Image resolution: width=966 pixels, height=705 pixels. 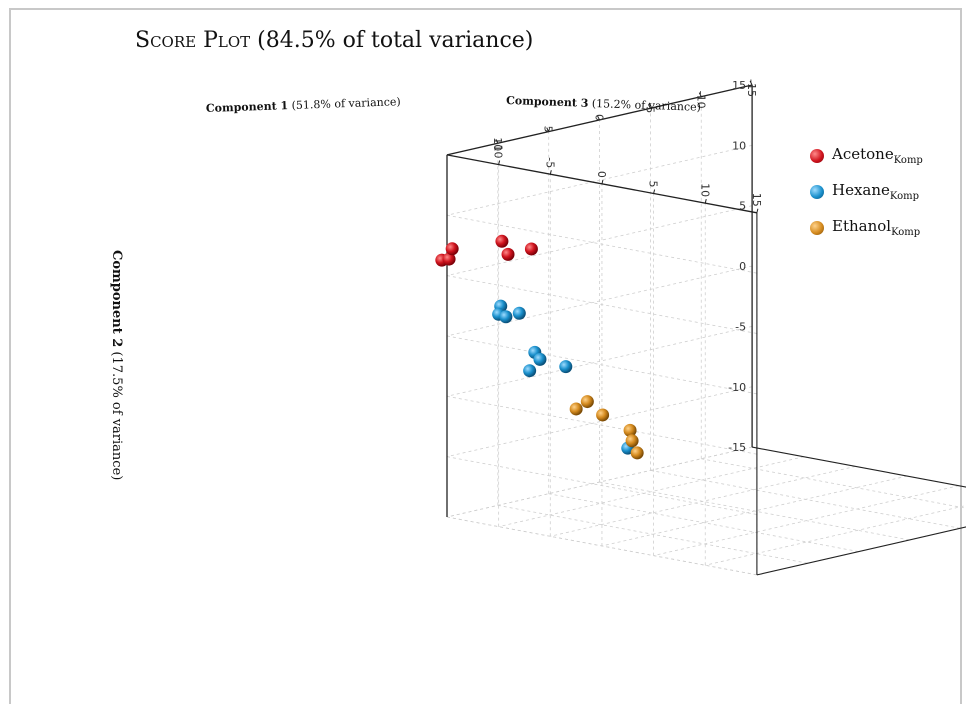 What do you see at coordinates (653, 184) in the screenshot?
I see `z-tick-label: 5` at bounding box center [653, 184].